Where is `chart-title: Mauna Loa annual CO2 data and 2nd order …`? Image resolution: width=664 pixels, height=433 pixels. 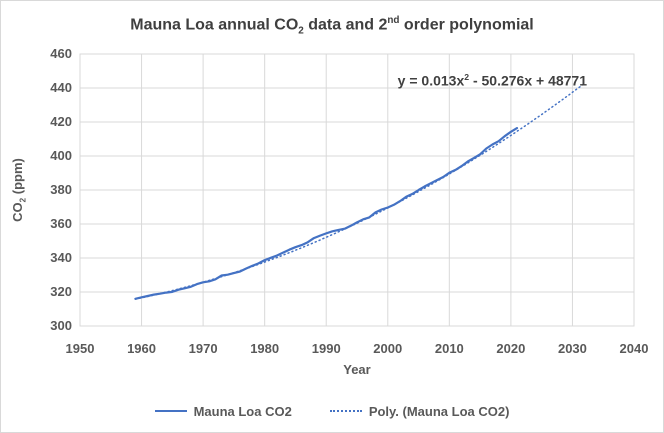 chart-title: Mauna Loa annual CO2 data and 2nd order … is located at coordinates (332, 26).